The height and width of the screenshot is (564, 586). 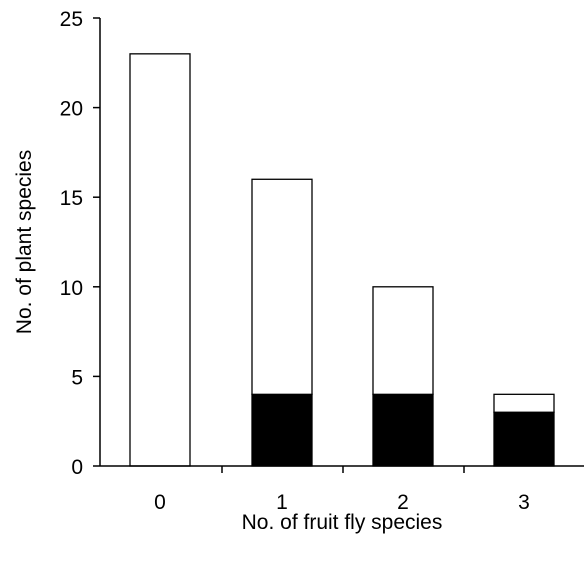 What do you see at coordinates (71, 19) in the screenshot?
I see `y-tick-label: 25` at bounding box center [71, 19].